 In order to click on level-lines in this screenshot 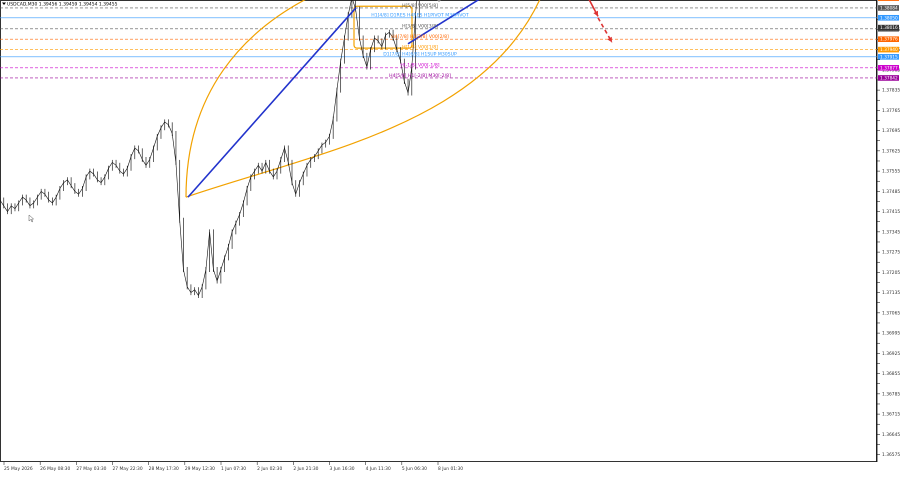, I will do `click(438, 43)`.